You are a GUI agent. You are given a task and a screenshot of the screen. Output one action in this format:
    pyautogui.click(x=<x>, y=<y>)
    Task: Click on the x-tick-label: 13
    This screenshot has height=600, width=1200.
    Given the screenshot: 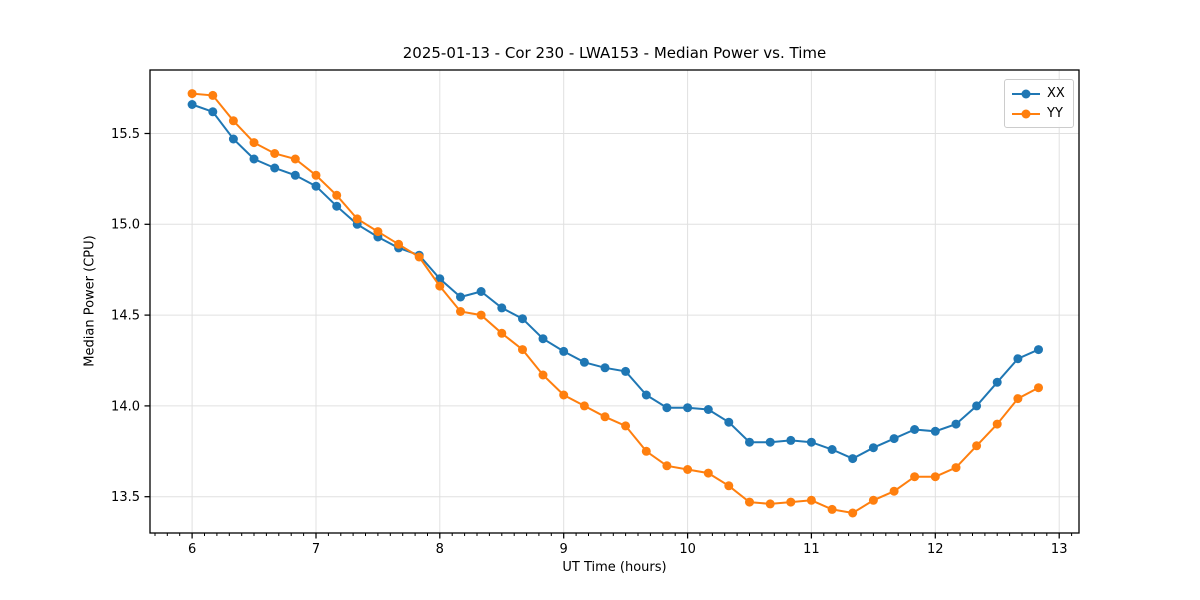 What is the action you would take?
    pyautogui.click(x=1059, y=549)
    